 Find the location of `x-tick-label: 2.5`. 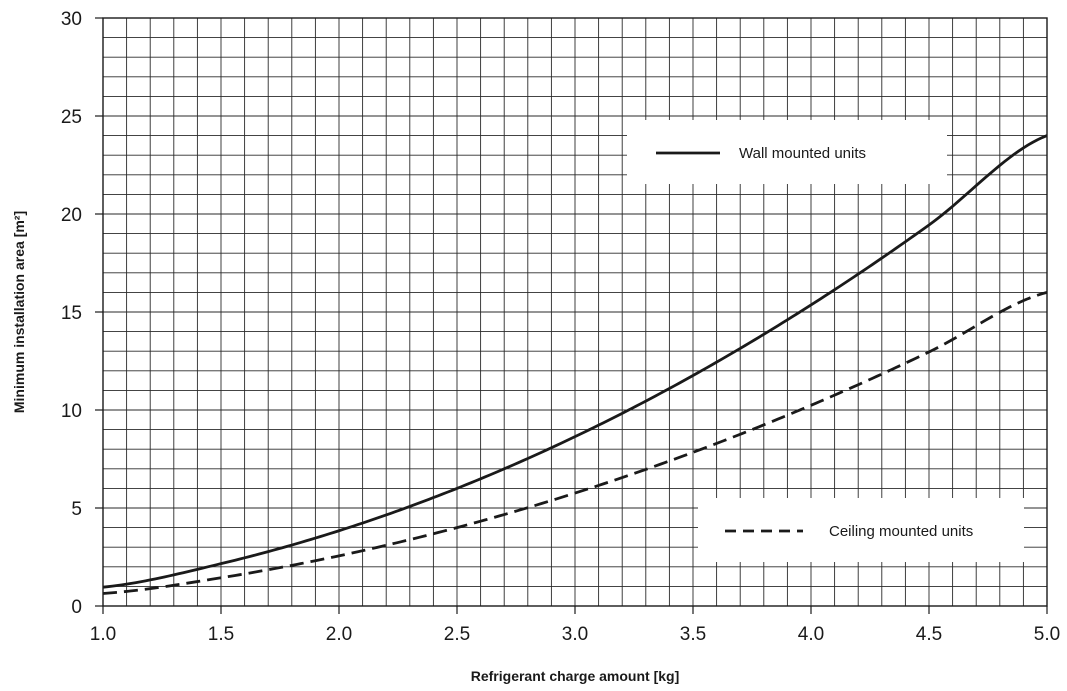

x-tick-label: 2.5 is located at coordinates (457, 634).